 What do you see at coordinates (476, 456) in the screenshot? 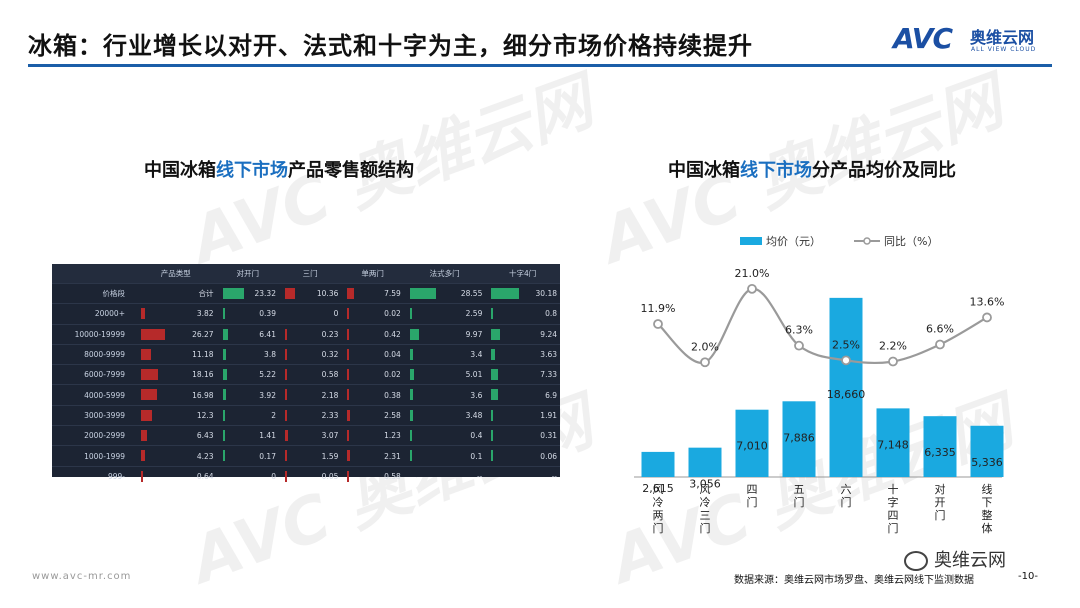
I see `cell-value: 0.1` at bounding box center [476, 456].